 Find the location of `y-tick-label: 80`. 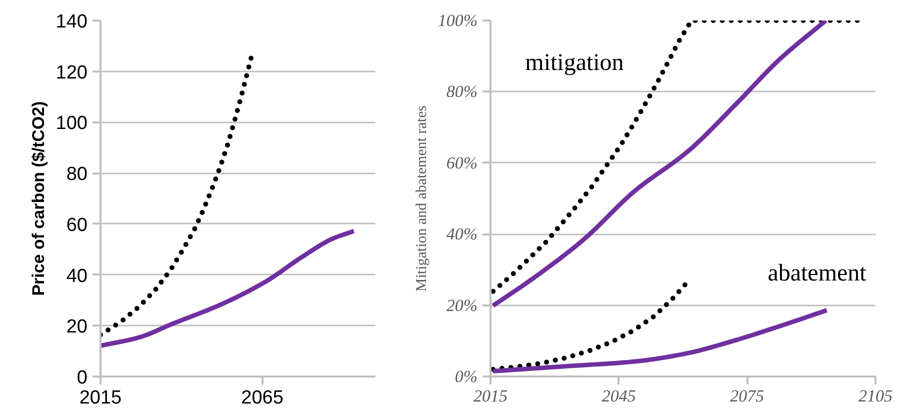

y-tick-label: 80 is located at coordinates (77, 175).